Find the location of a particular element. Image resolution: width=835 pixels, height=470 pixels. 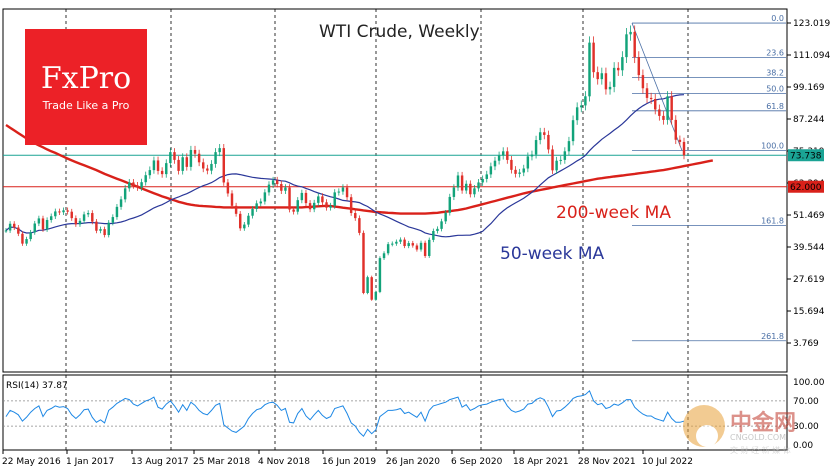

watermark-coin-icon is located at coordinates (704, 426).